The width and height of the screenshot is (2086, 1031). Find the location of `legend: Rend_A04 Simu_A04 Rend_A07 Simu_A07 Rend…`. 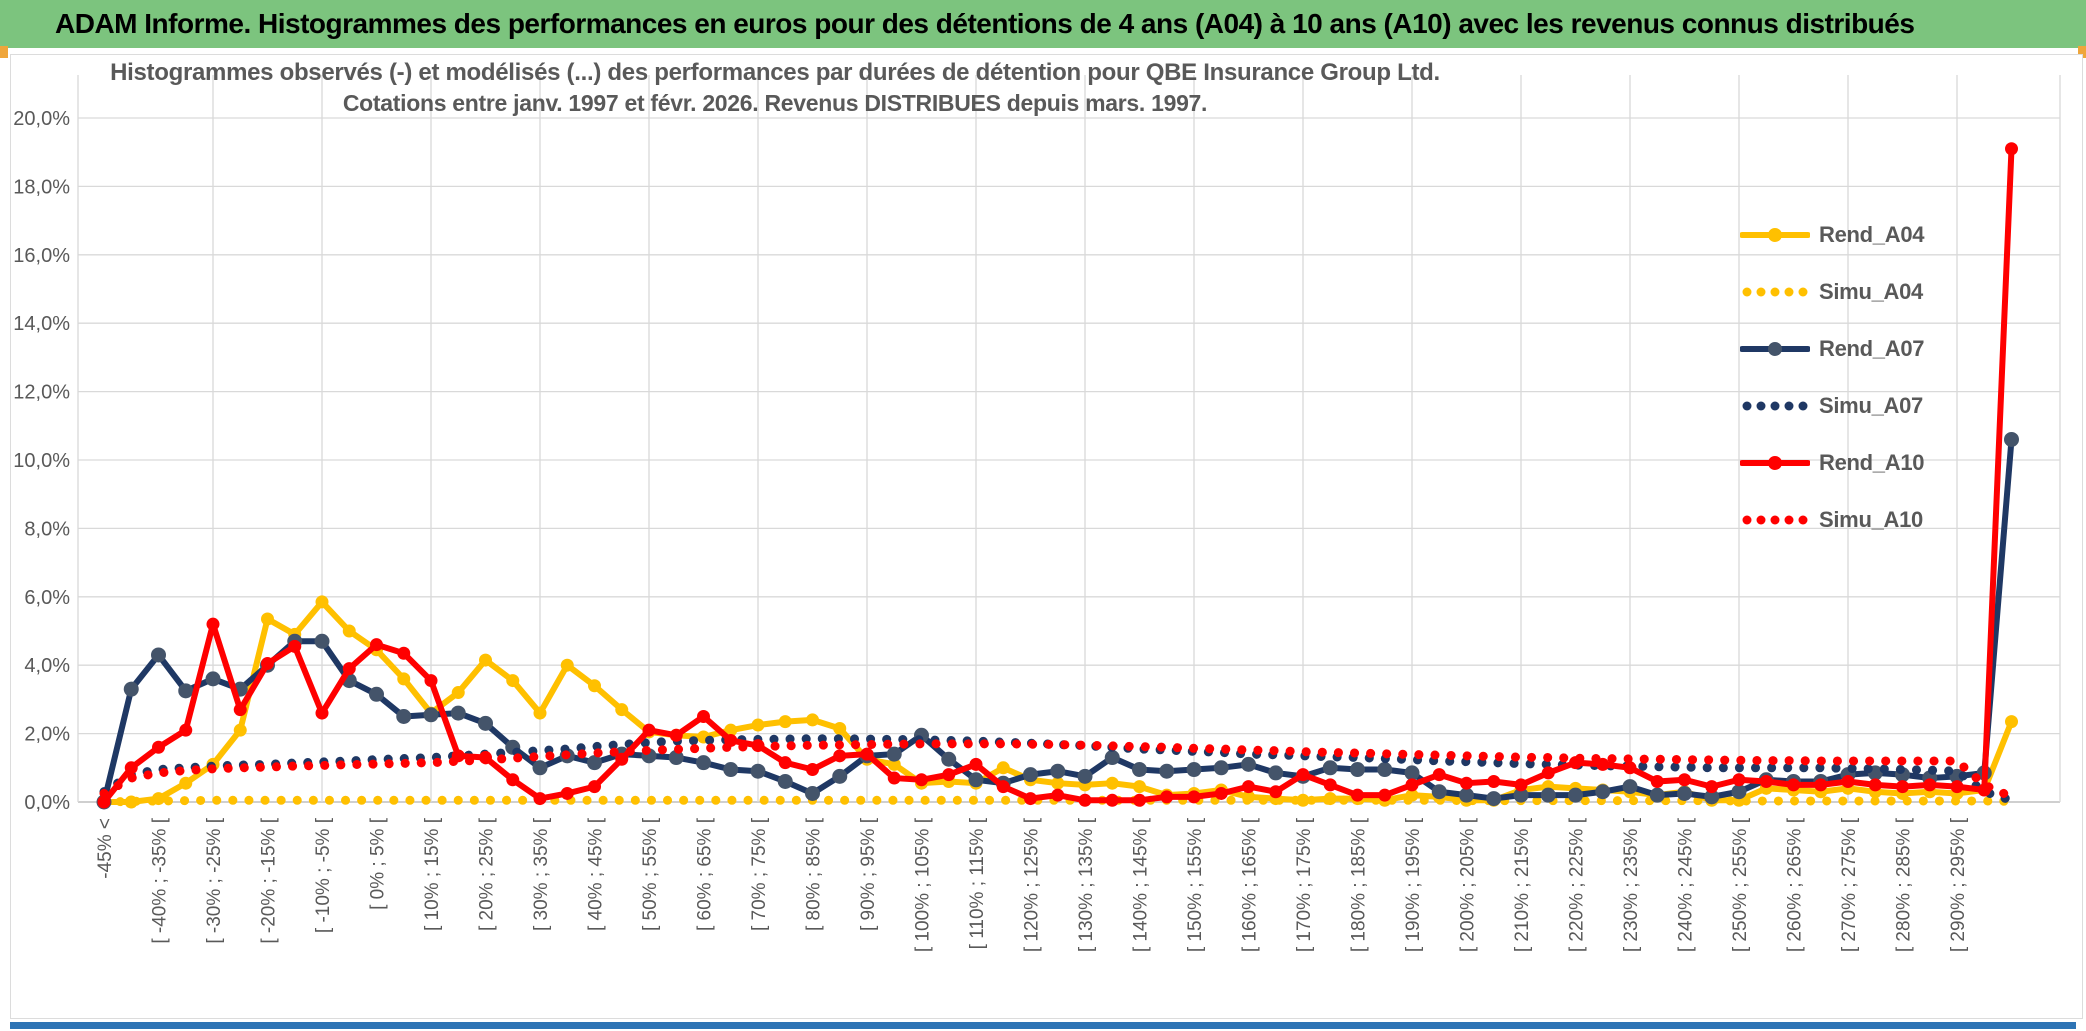

legend: Rend_A04 Simu_A04 Rend_A07 Simu_A07 Rend… is located at coordinates (1869, 377).